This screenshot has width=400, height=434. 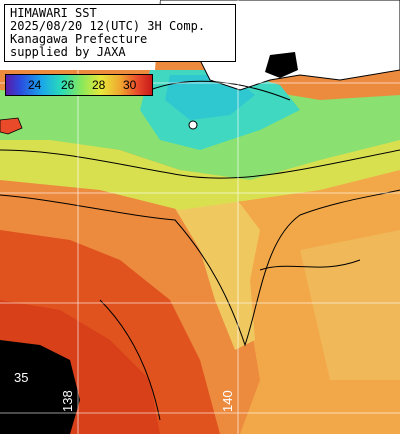 What do you see at coordinates (227, 401) in the screenshot?
I see `lon-label-140: 140` at bounding box center [227, 401].